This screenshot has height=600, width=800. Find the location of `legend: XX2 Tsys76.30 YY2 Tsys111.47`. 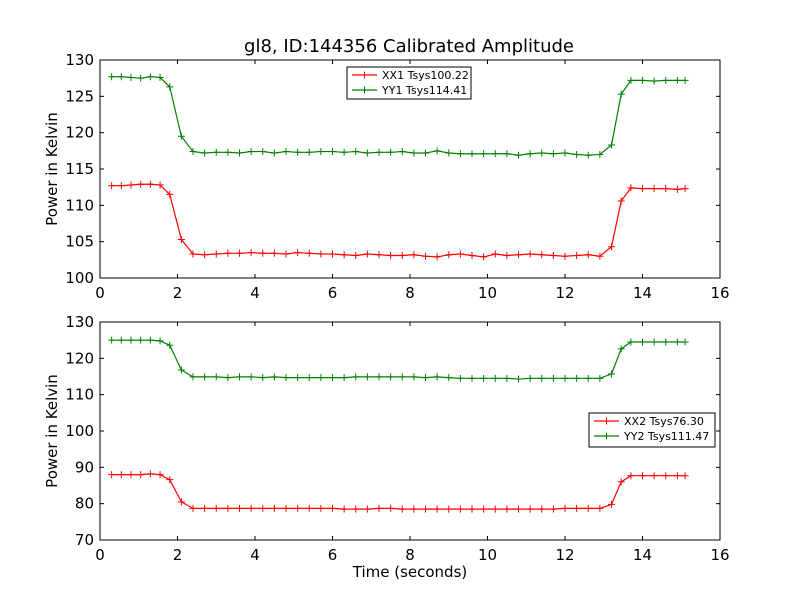

legend: XX2 Tsys76.30 YY2 Tsys111.47 is located at coordinates (652, 430).